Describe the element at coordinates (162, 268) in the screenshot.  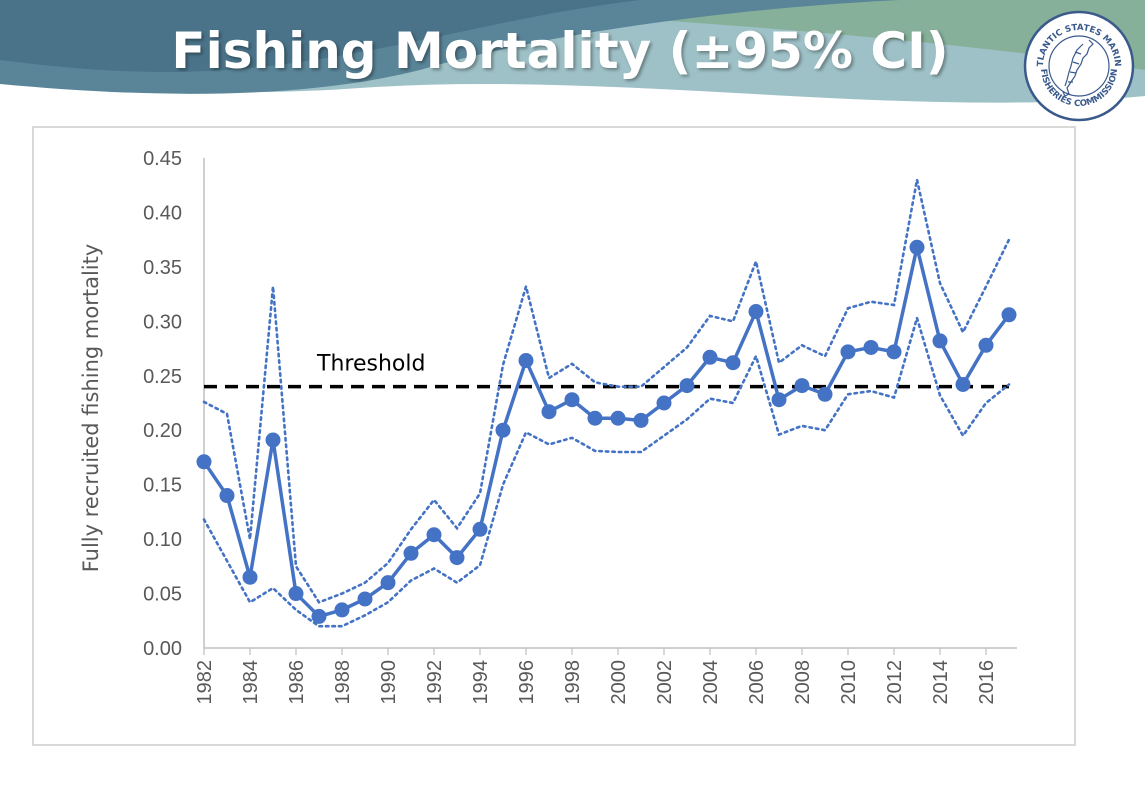
I see `y-tick-label: 0.35` at that location.